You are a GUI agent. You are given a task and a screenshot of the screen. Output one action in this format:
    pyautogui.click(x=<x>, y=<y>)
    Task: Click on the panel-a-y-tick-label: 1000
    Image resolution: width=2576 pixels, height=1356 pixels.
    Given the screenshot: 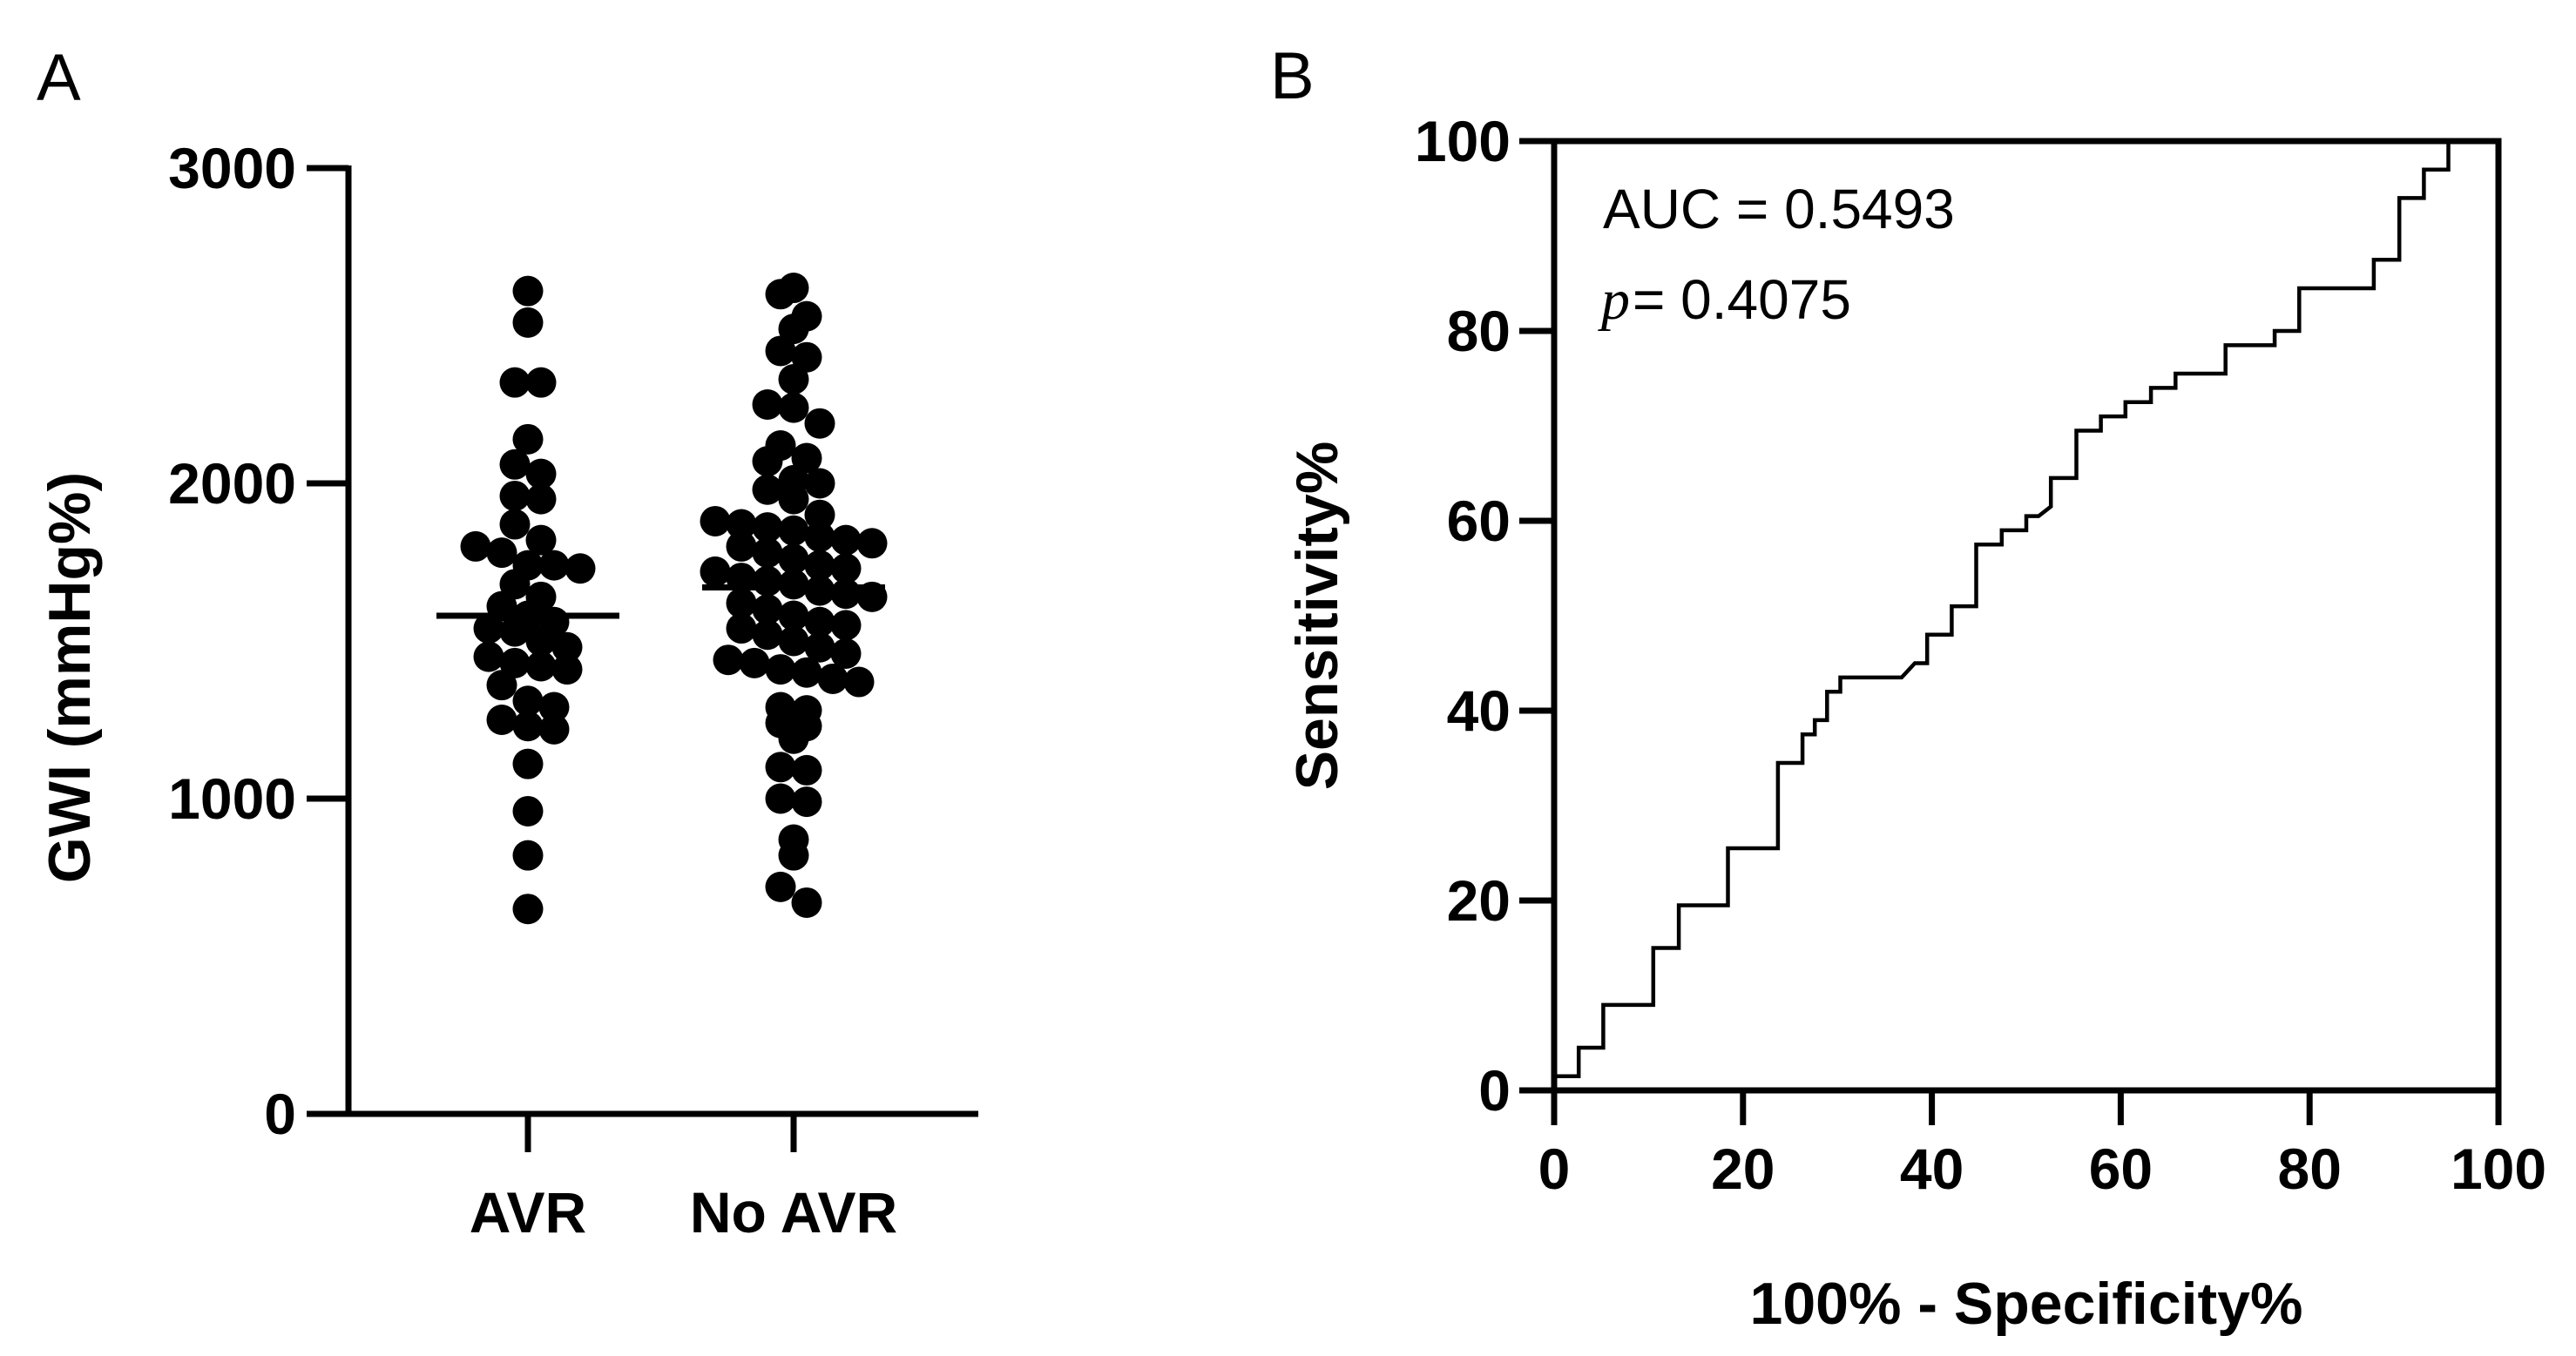 What is the action you would take?
    pyautogui.click(x=232, y=798)
    